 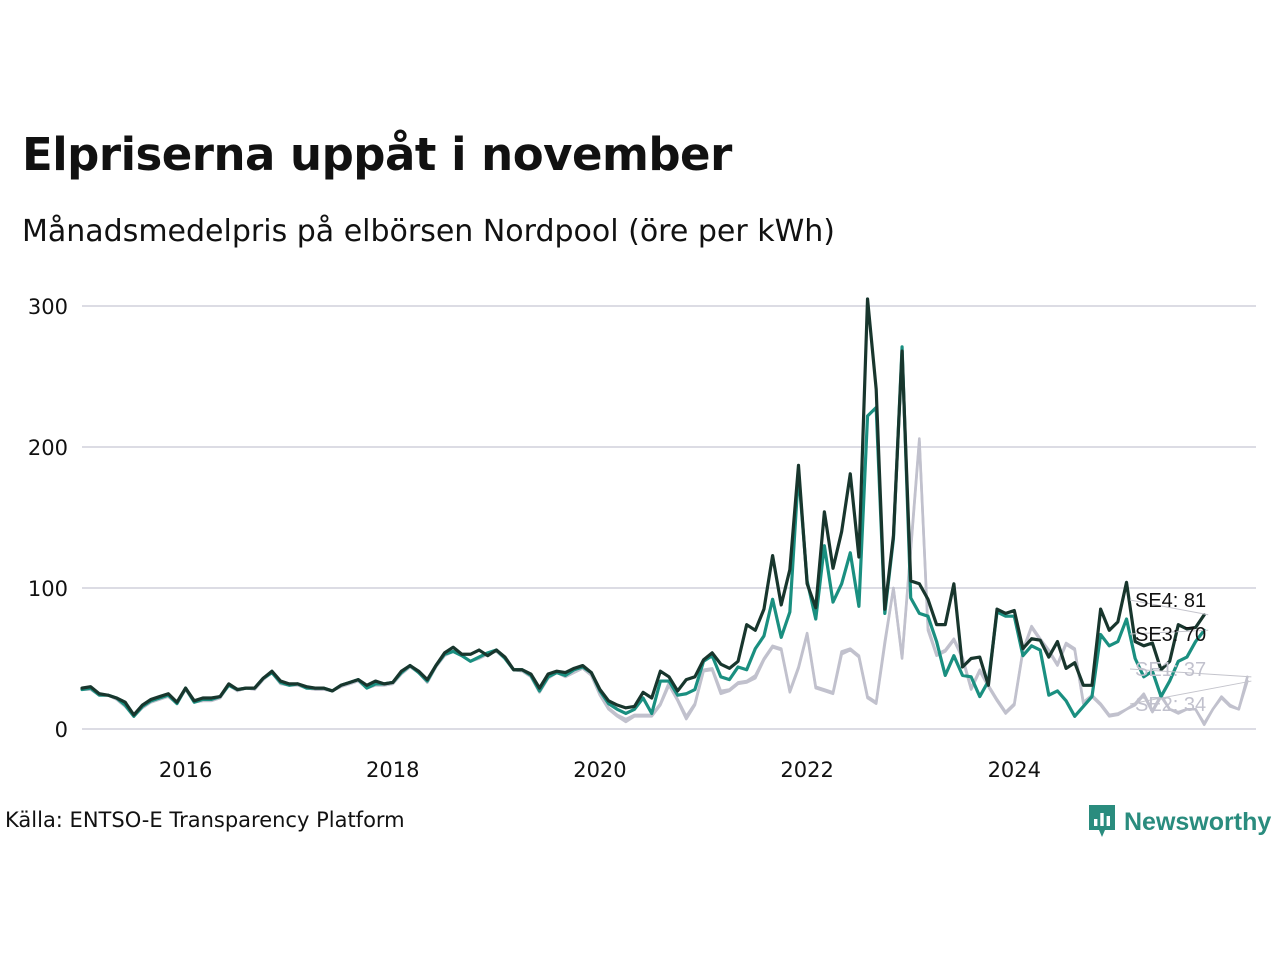 I want to click on y-tick-label-0: 0, so click(x=61, y=730).